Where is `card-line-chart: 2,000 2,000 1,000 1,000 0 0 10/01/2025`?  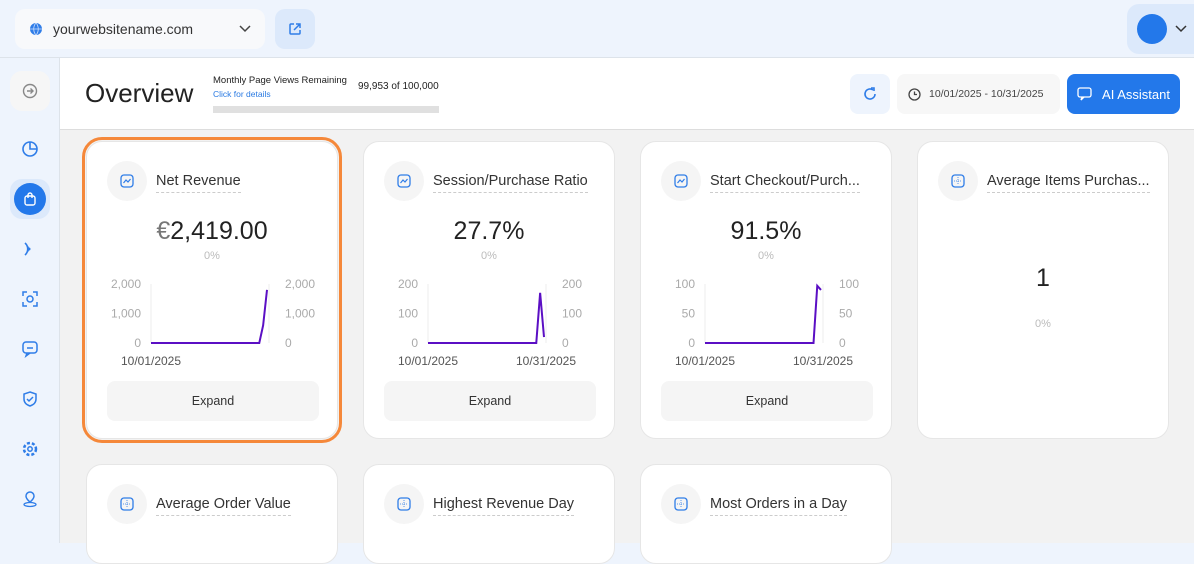 card-line-chart: 2,000 2,000 1,000 1,000 0 0 10/01/2025 is located at coordinates (213, 322).